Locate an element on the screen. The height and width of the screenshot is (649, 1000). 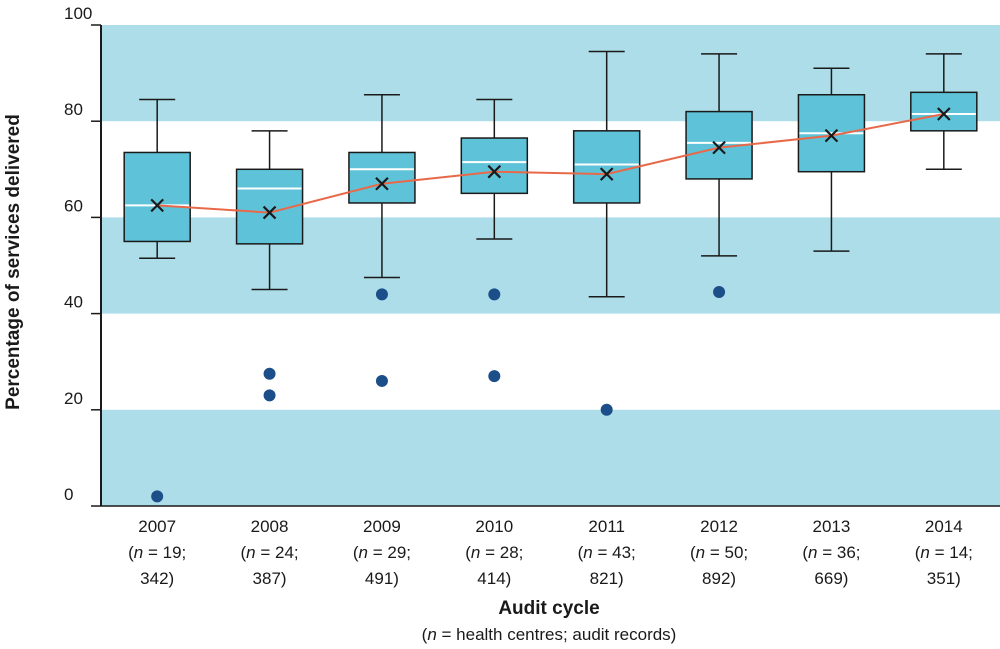
x-tick-n-2010: (n = 28; is located at coordinates (494, 552).